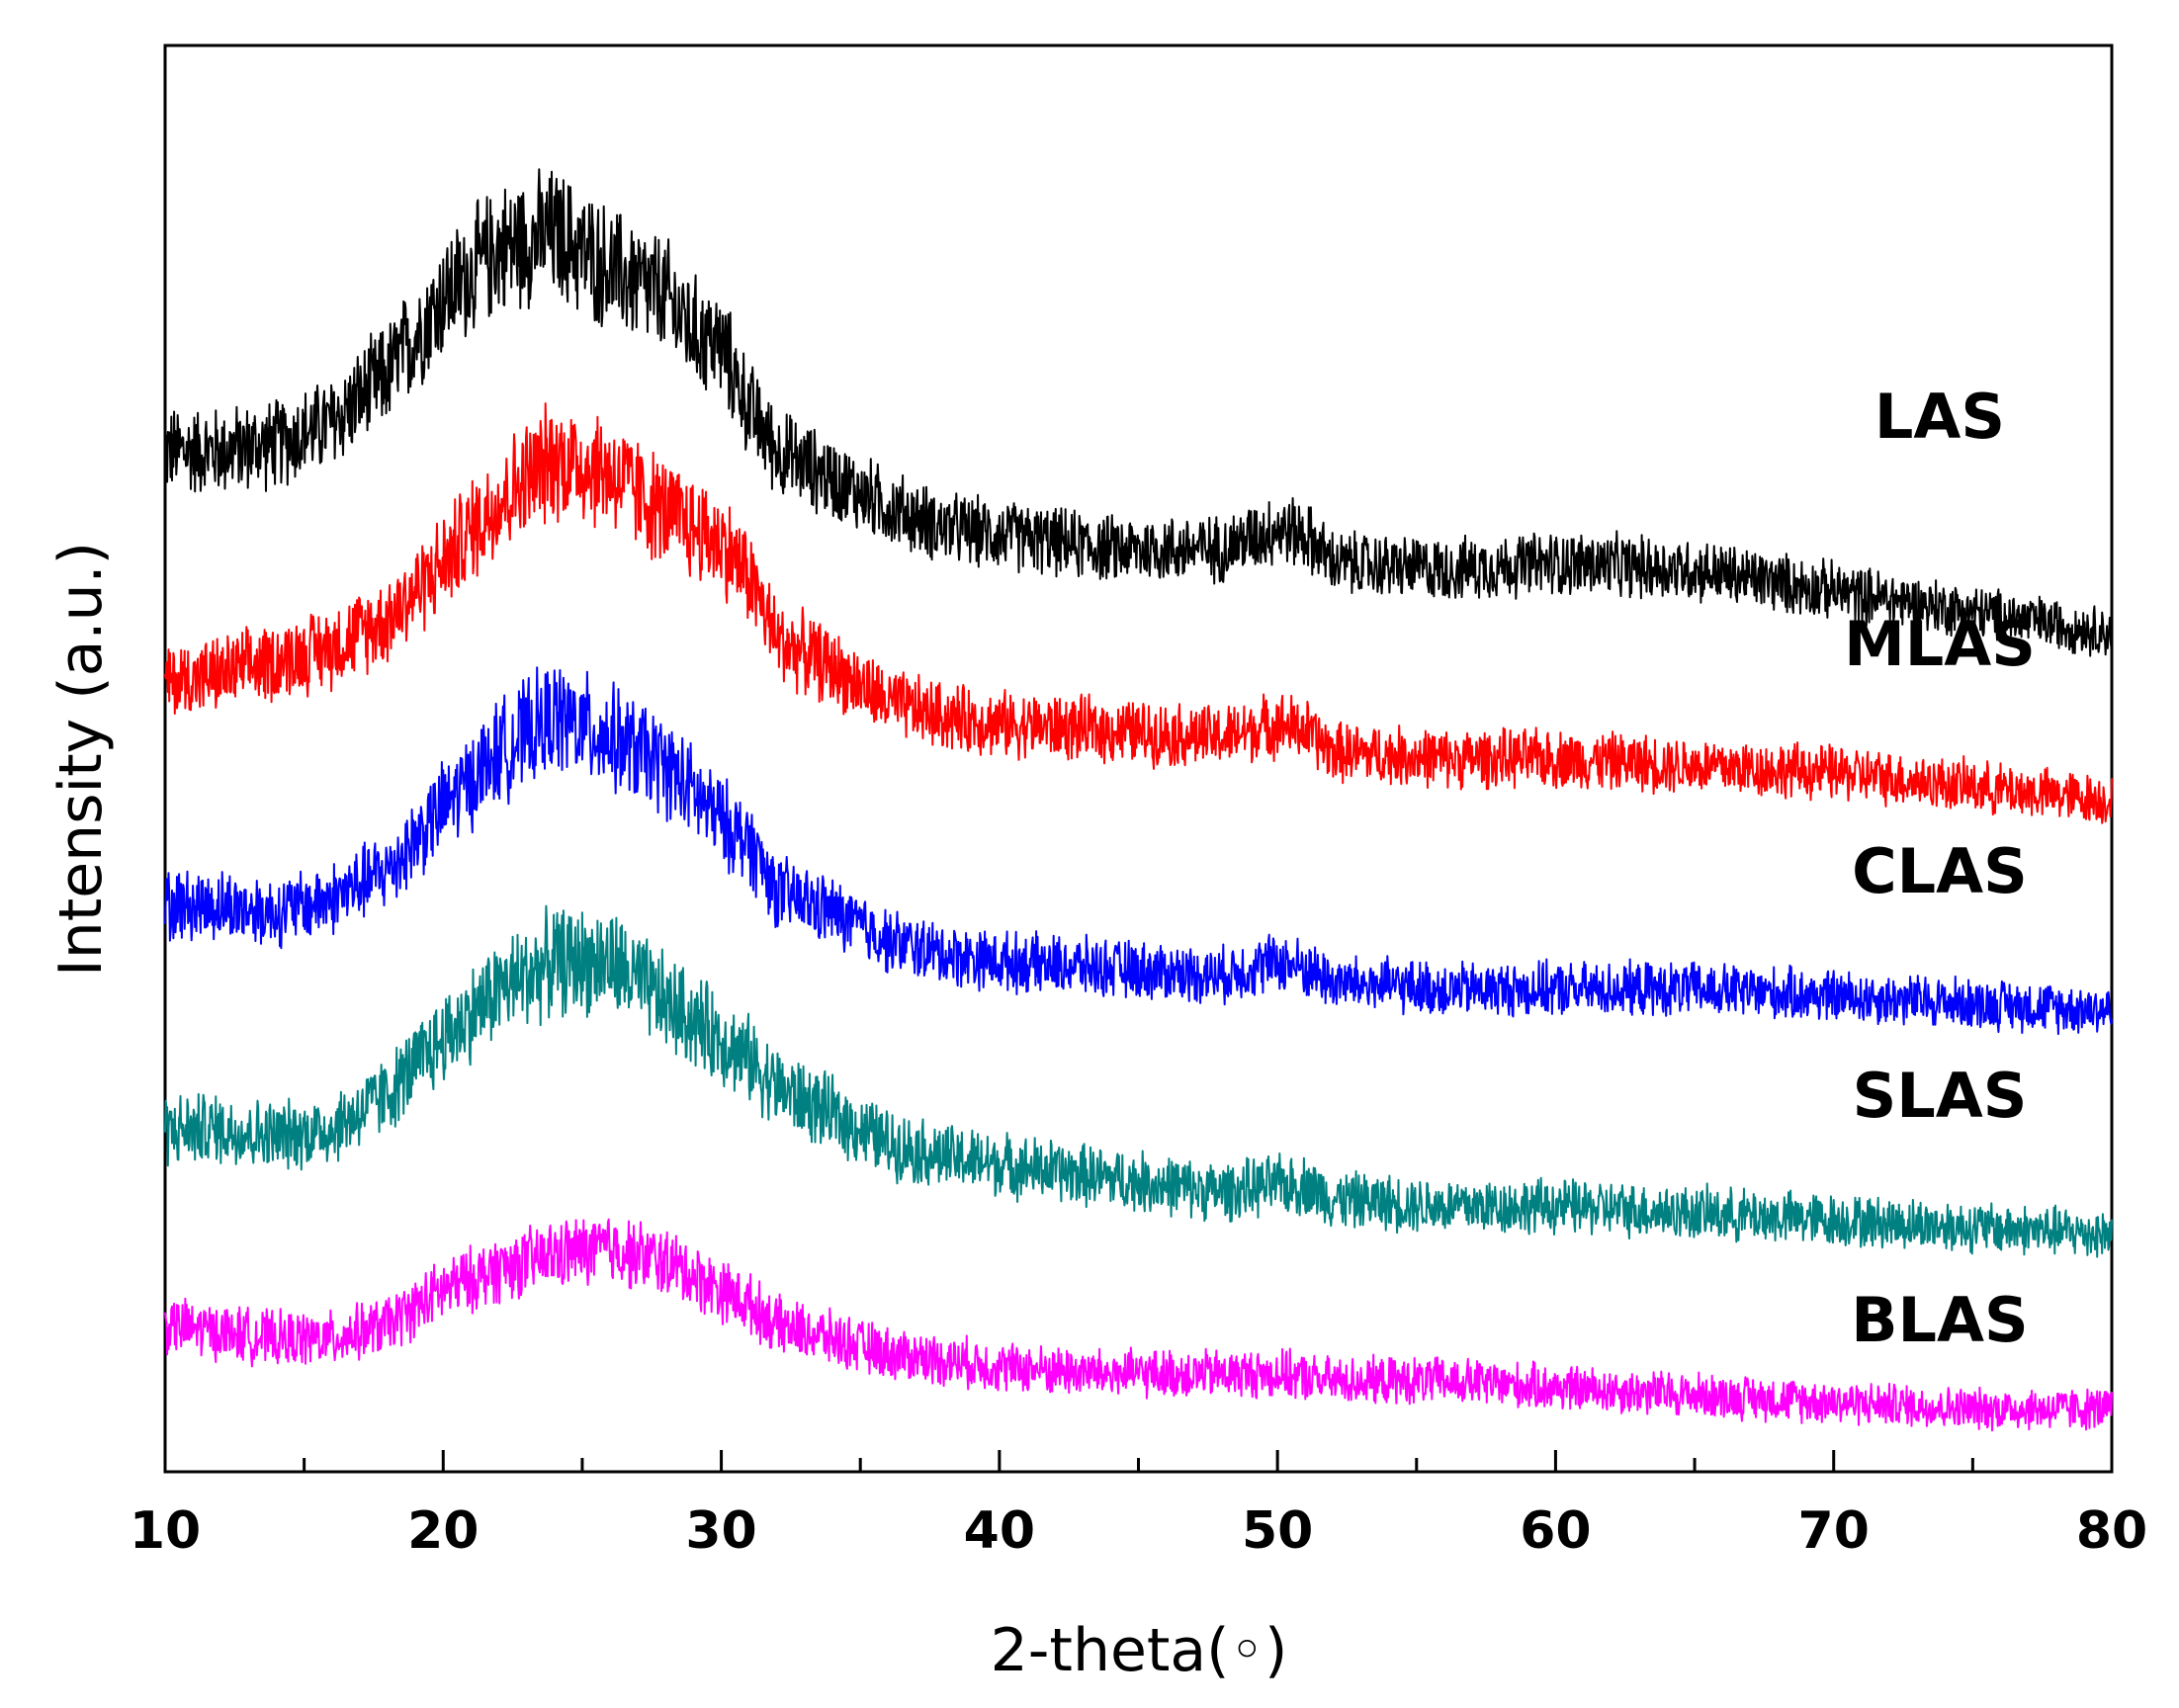 The width and height of the screenshot is (2179, 1708). I want to click on series-line-blas, so click(1139, 1325).